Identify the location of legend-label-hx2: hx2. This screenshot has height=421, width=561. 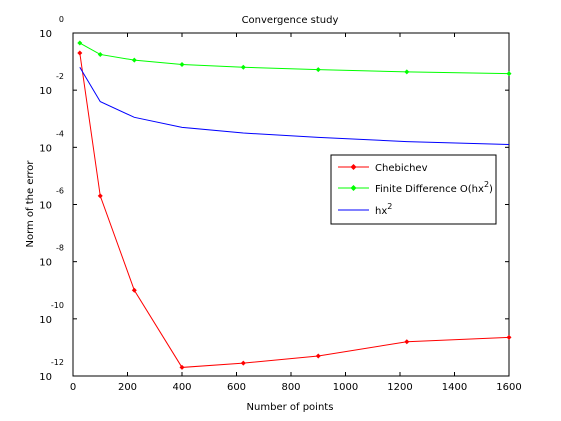
(383, 209).